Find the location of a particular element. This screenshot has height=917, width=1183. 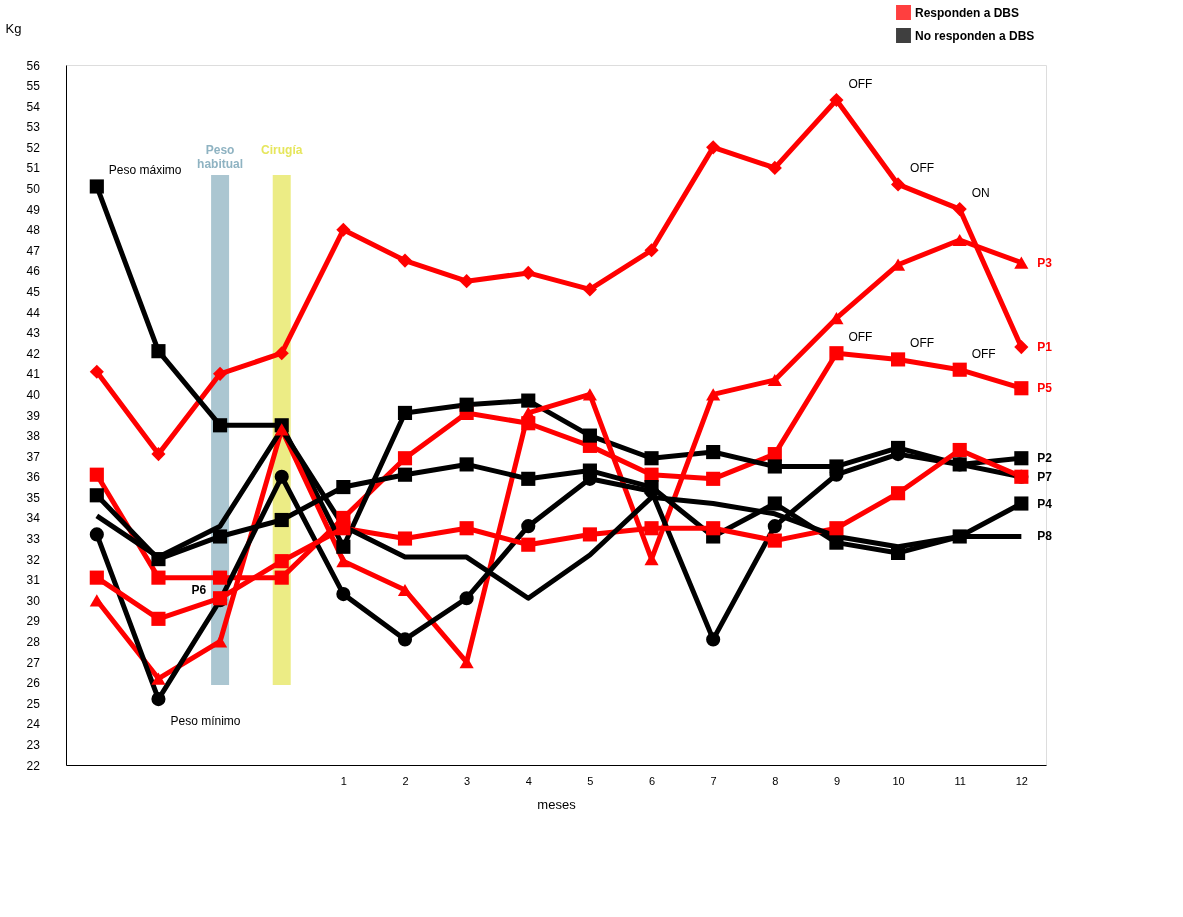

annotation: P8 is located at coordinates (1045, 536).